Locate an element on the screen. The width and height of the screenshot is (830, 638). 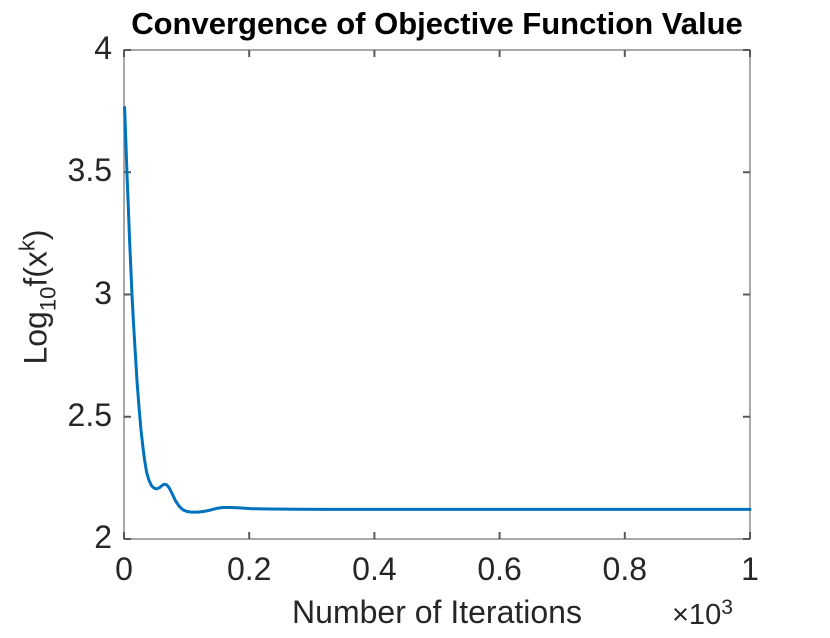
x-axis-exponent: ×10³ is located at coordinates (702, 615).